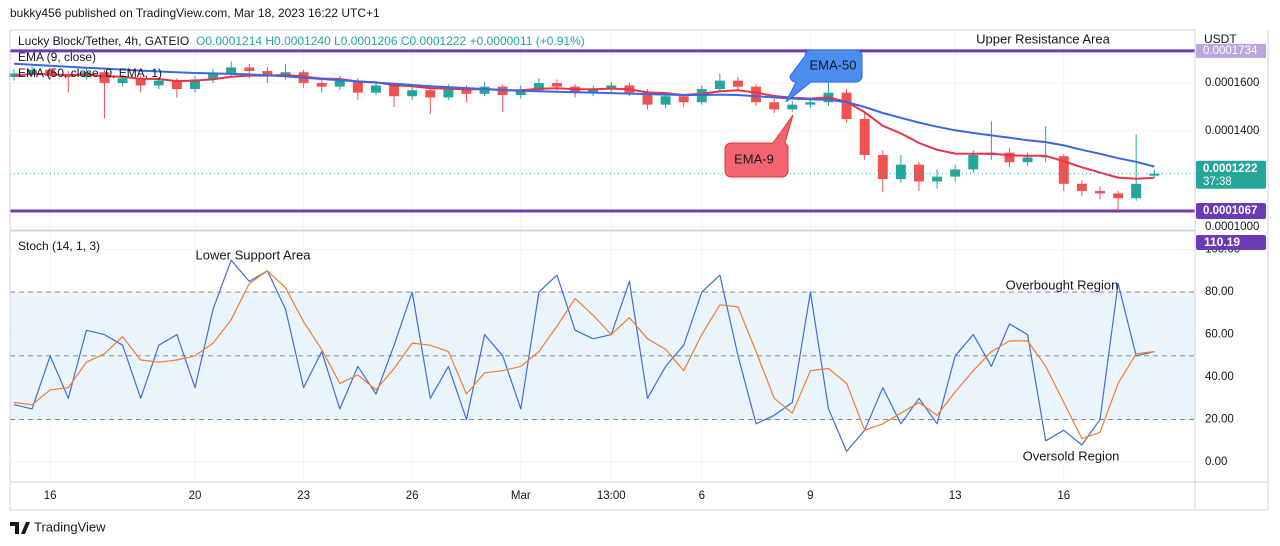 The width and height of the screenshot is (1280, 546). I want to click on y-tick-label: 60.00, so click(1219, 335).